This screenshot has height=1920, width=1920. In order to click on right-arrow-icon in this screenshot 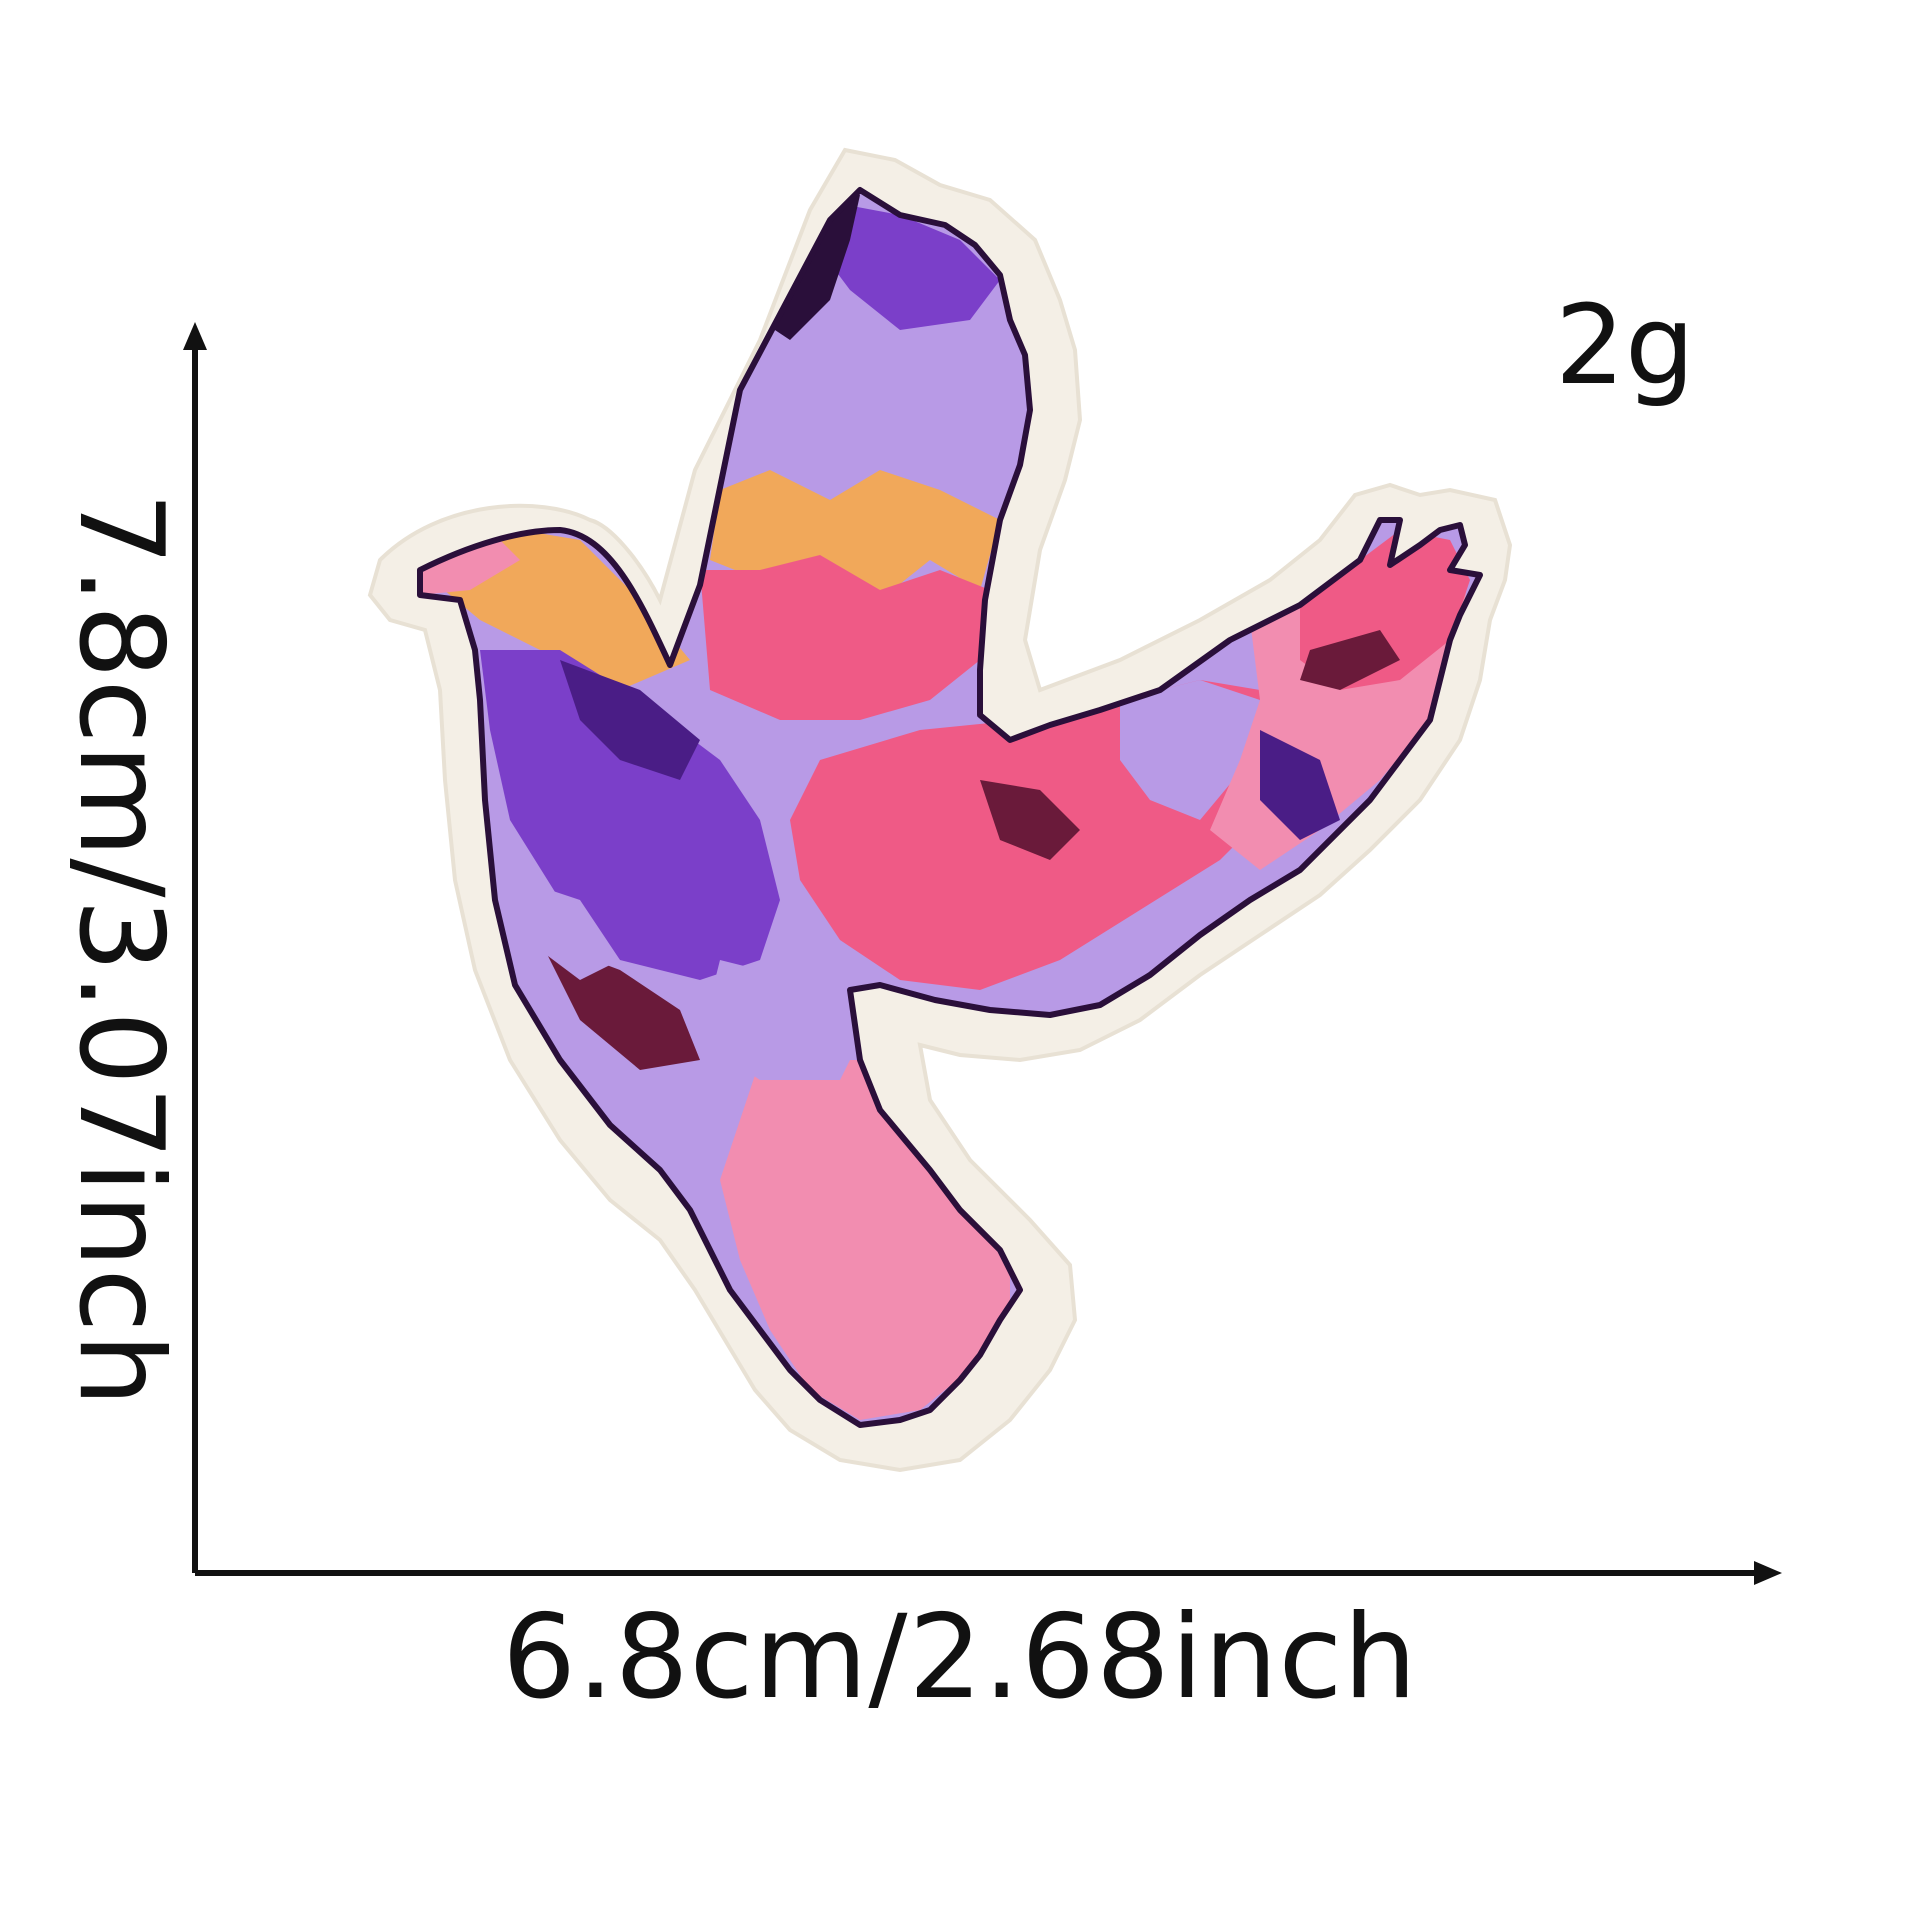, I will do `click(1768, 1573)`.